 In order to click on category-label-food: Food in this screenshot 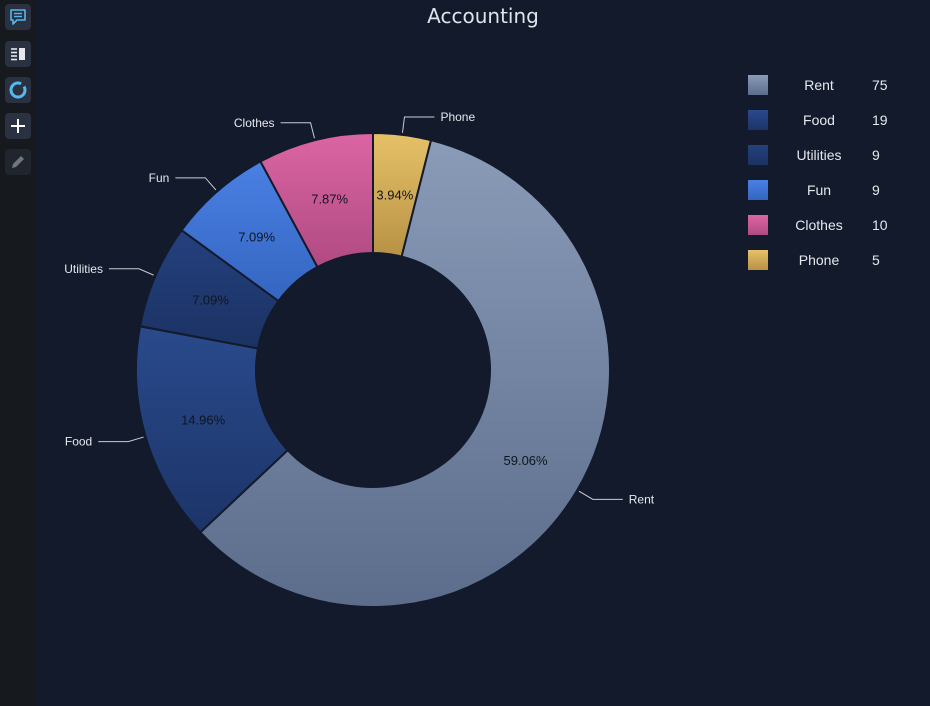, I will do `click(78, 442)`.